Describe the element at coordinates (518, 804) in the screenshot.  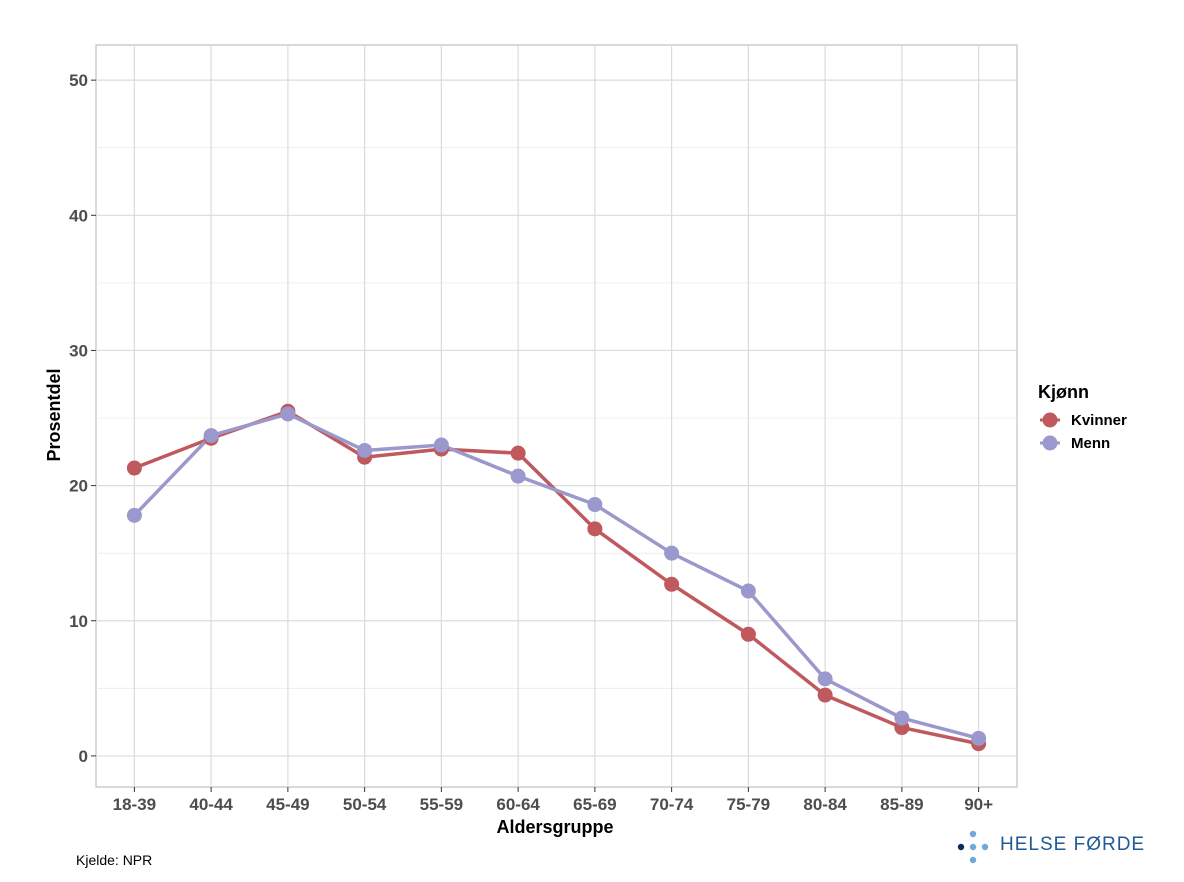
I see `x-tick-label: 60-64` at that location.